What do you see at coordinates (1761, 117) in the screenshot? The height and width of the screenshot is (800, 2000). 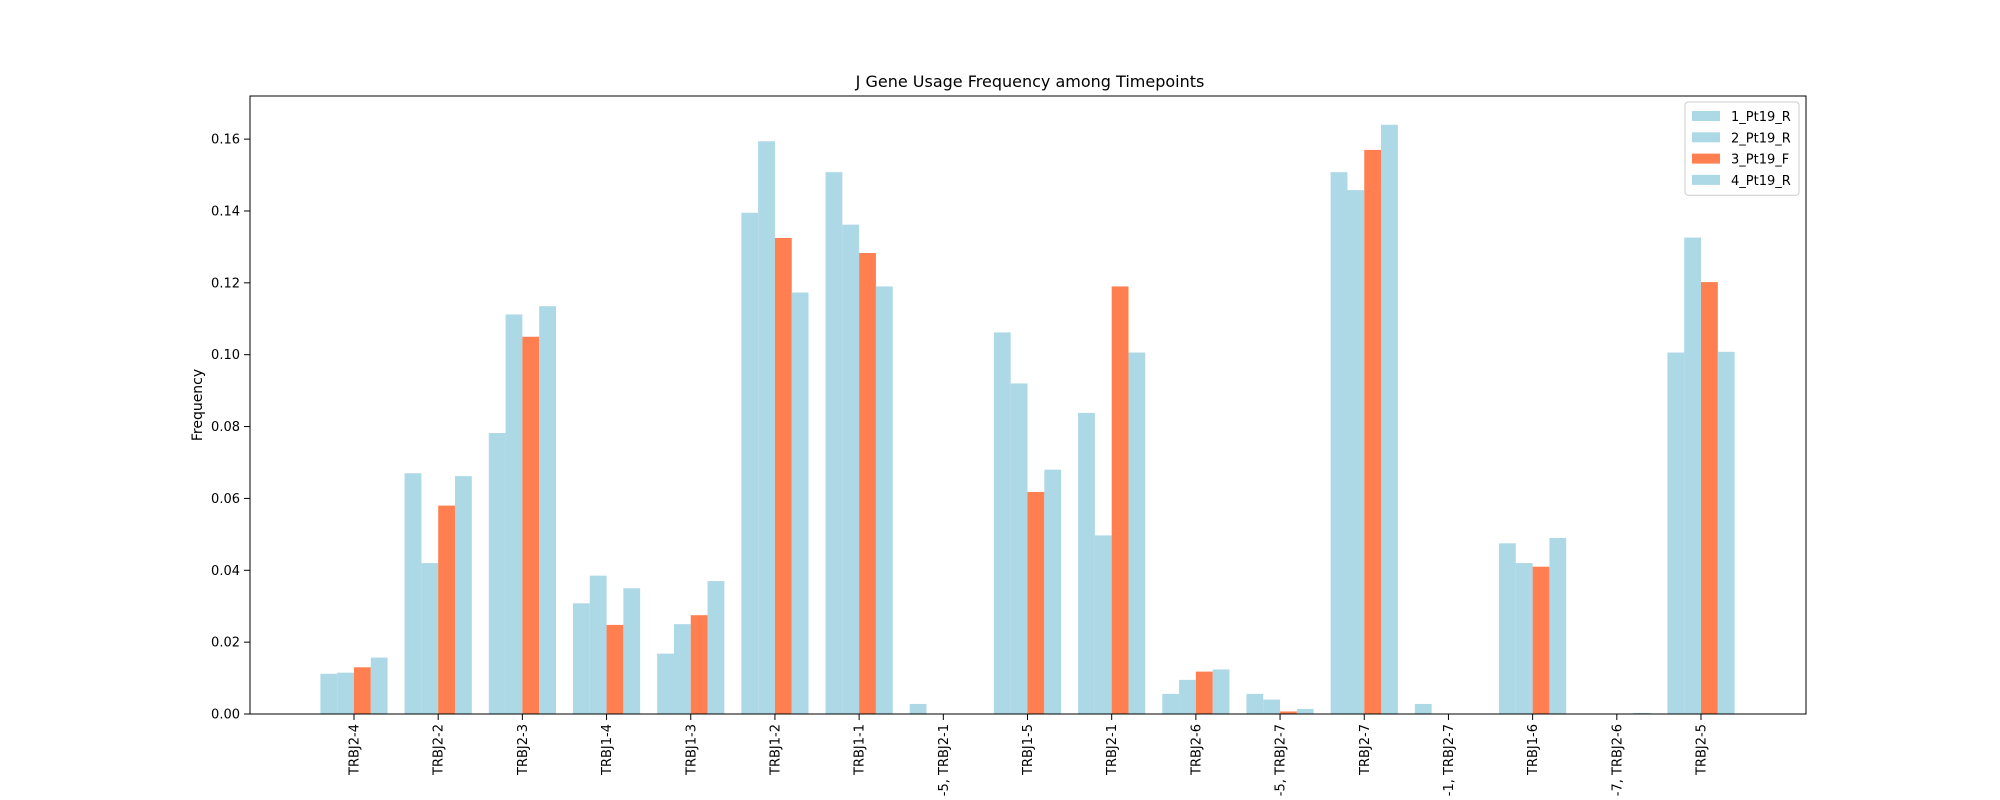 I see `legend-label-1_Pt19_R: 1_Pt19_R` at bounding box center [1761, 117].